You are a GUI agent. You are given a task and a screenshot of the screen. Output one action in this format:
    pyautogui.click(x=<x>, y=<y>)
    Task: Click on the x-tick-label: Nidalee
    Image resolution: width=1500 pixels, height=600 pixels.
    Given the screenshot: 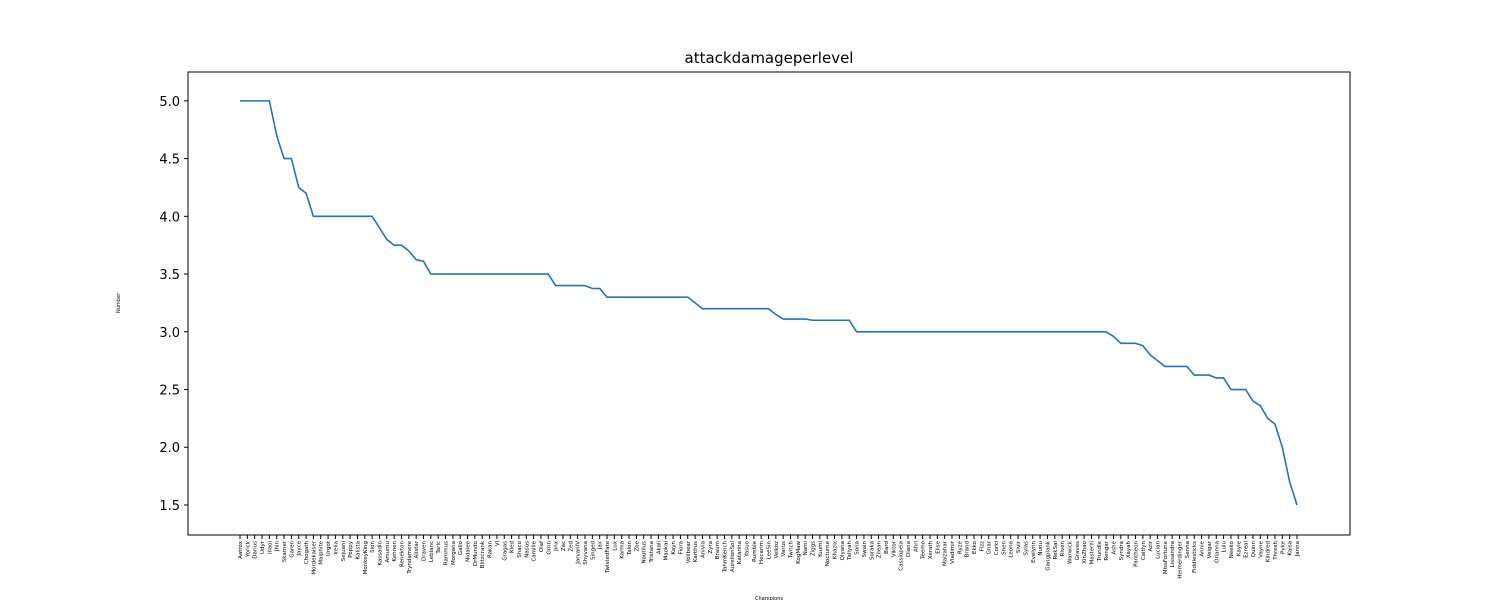 What is the action you would take?
    pyautogui.click(x=469, y=550)
    